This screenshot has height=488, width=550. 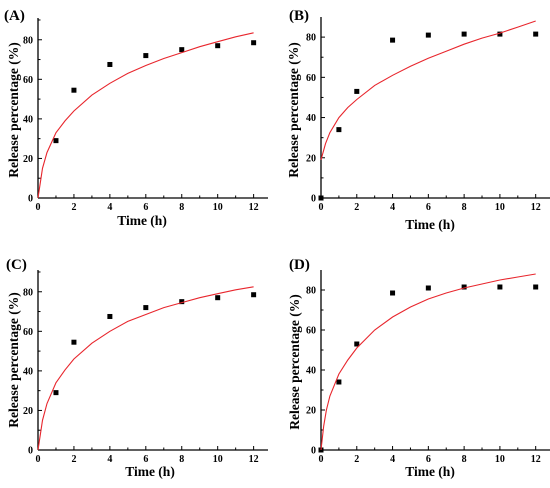 What do you see at coordinates (299, 16) in the screenshot?
I see `panel-label: (B)` at bounding box center [299, 16].